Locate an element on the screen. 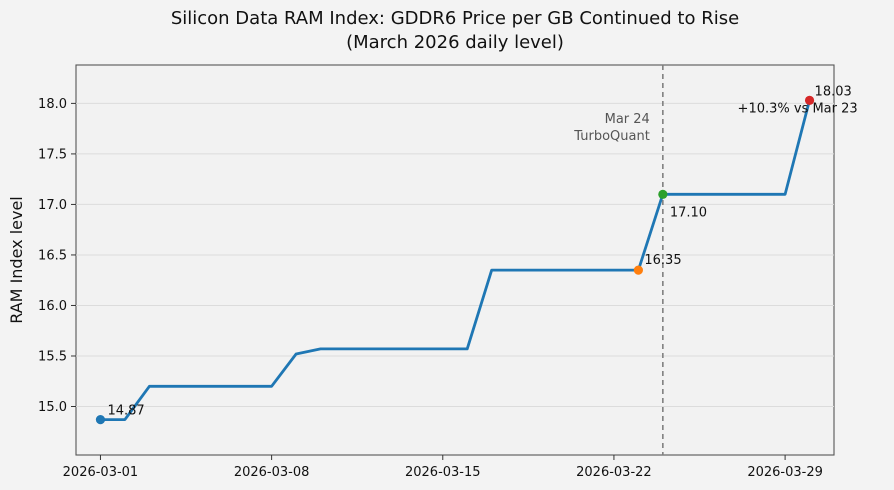 The image size is (894, 490). y-tick-label: 15.0 is located at coordinates (52, 407).